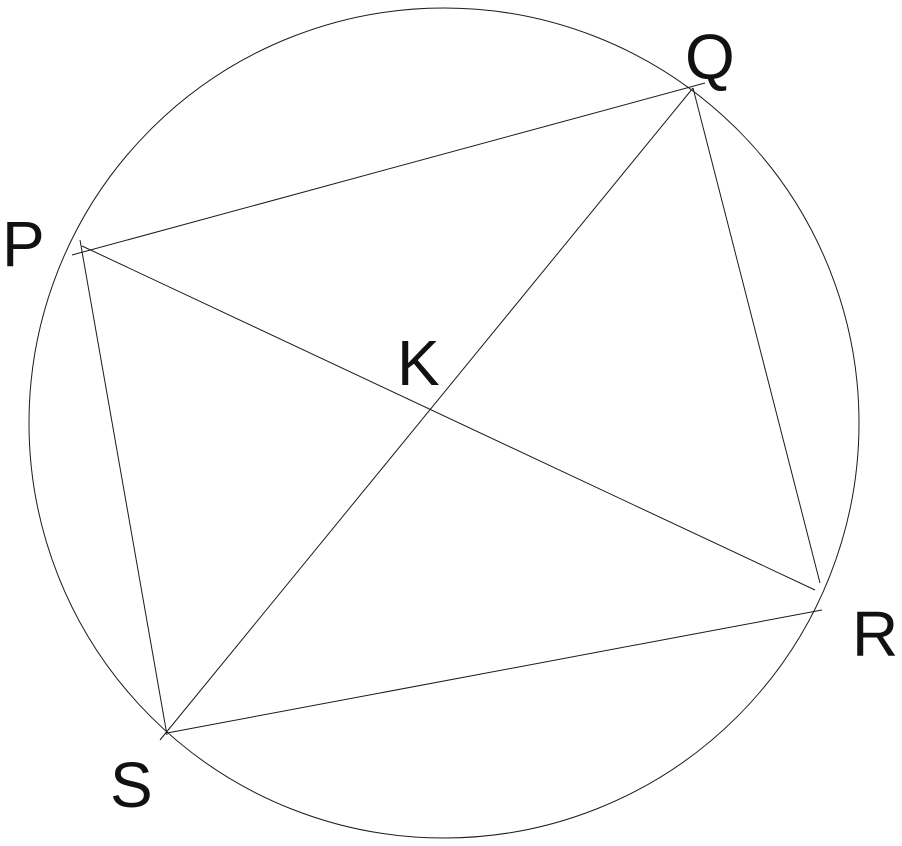 Image resolution: width=902 pixels, height=846 pixels. What do you see at coordinates (875, 634) in the screenshot?
I see `label-r: R` at bounding box center [875, 634].